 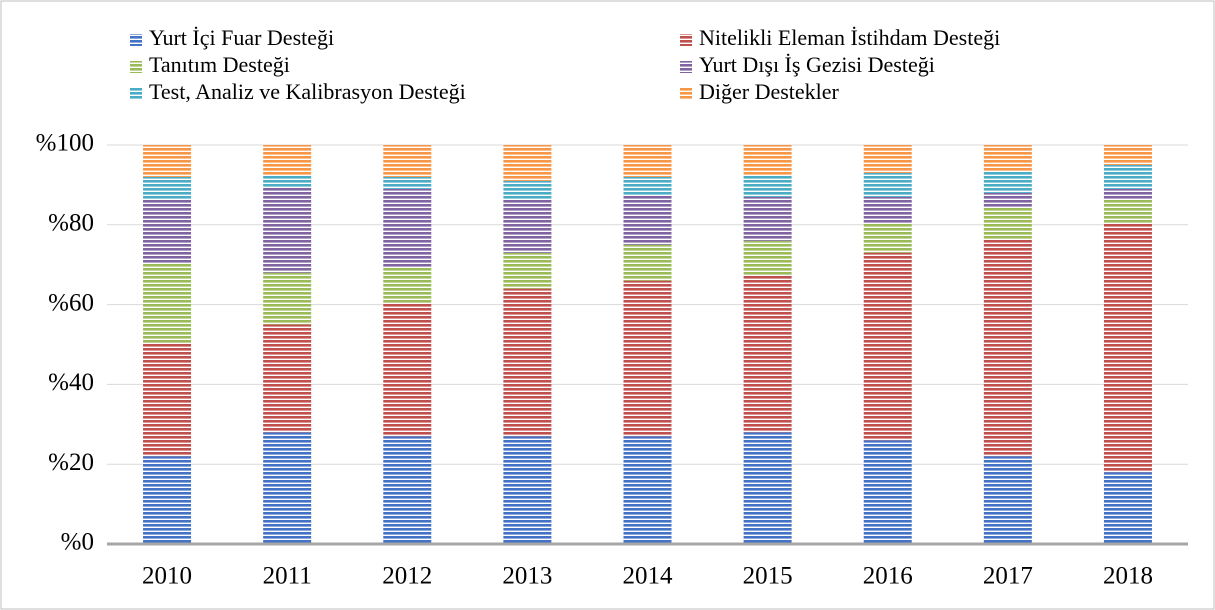 I want to click on legend-label: Yurt İçi Fuar Desteği, so click(x=241, y=37).